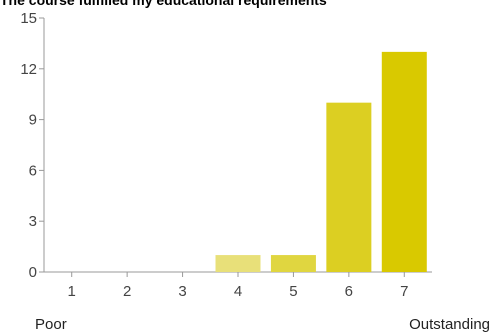 The height and width of the screenshot is (336, 496). What do you see at coordinates (33, 221) in the screenshot?
I see `y-tick-label: 3` at bounding box center [33, 221].